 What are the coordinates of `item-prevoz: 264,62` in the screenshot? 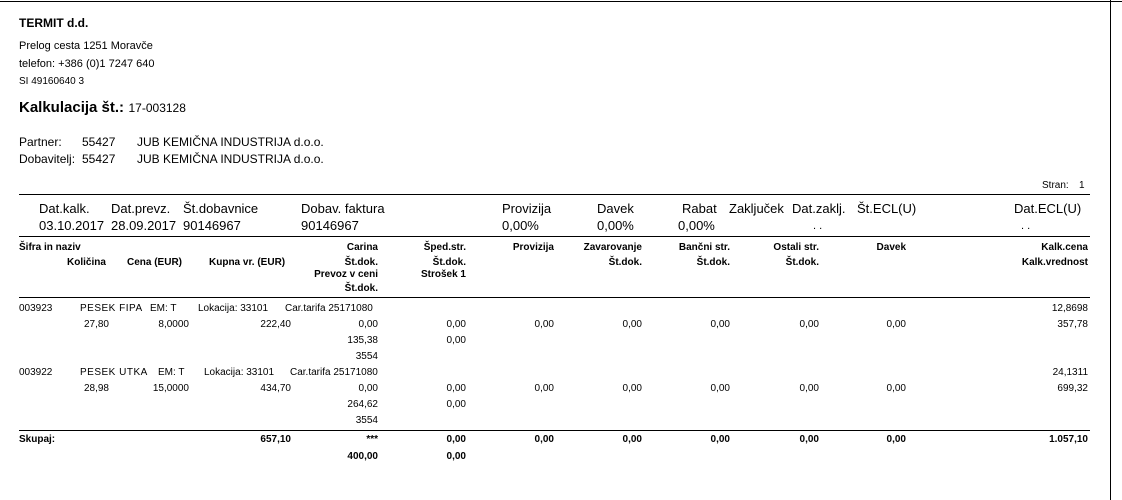 It's located at (362, 404).